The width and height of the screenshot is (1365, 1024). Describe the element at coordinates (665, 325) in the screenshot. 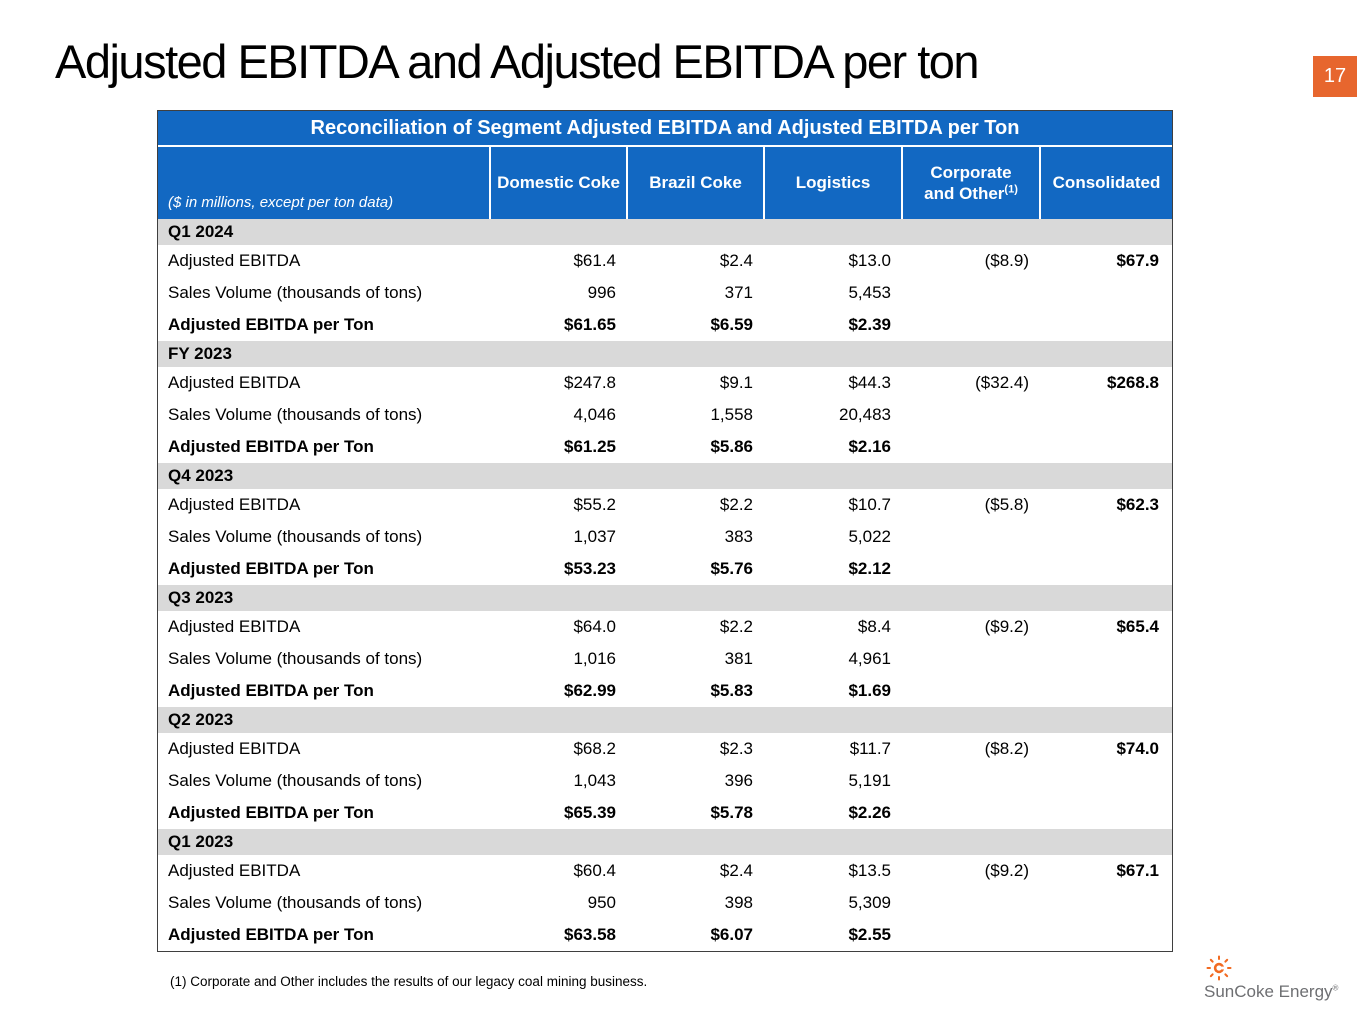

I see `table-row: Adjusted EBITDA per Ton $61.65 $6.59 $2.39` at that location.